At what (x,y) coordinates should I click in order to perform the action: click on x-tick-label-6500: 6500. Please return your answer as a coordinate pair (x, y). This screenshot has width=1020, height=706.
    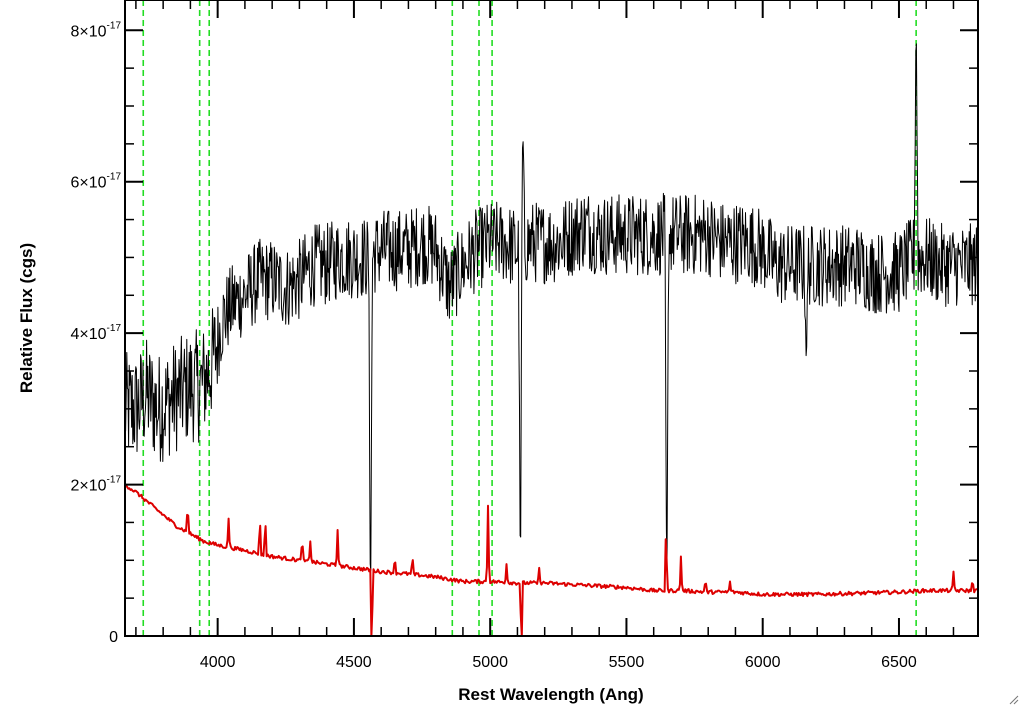
    Looking at the image, I should click on (899, 662).